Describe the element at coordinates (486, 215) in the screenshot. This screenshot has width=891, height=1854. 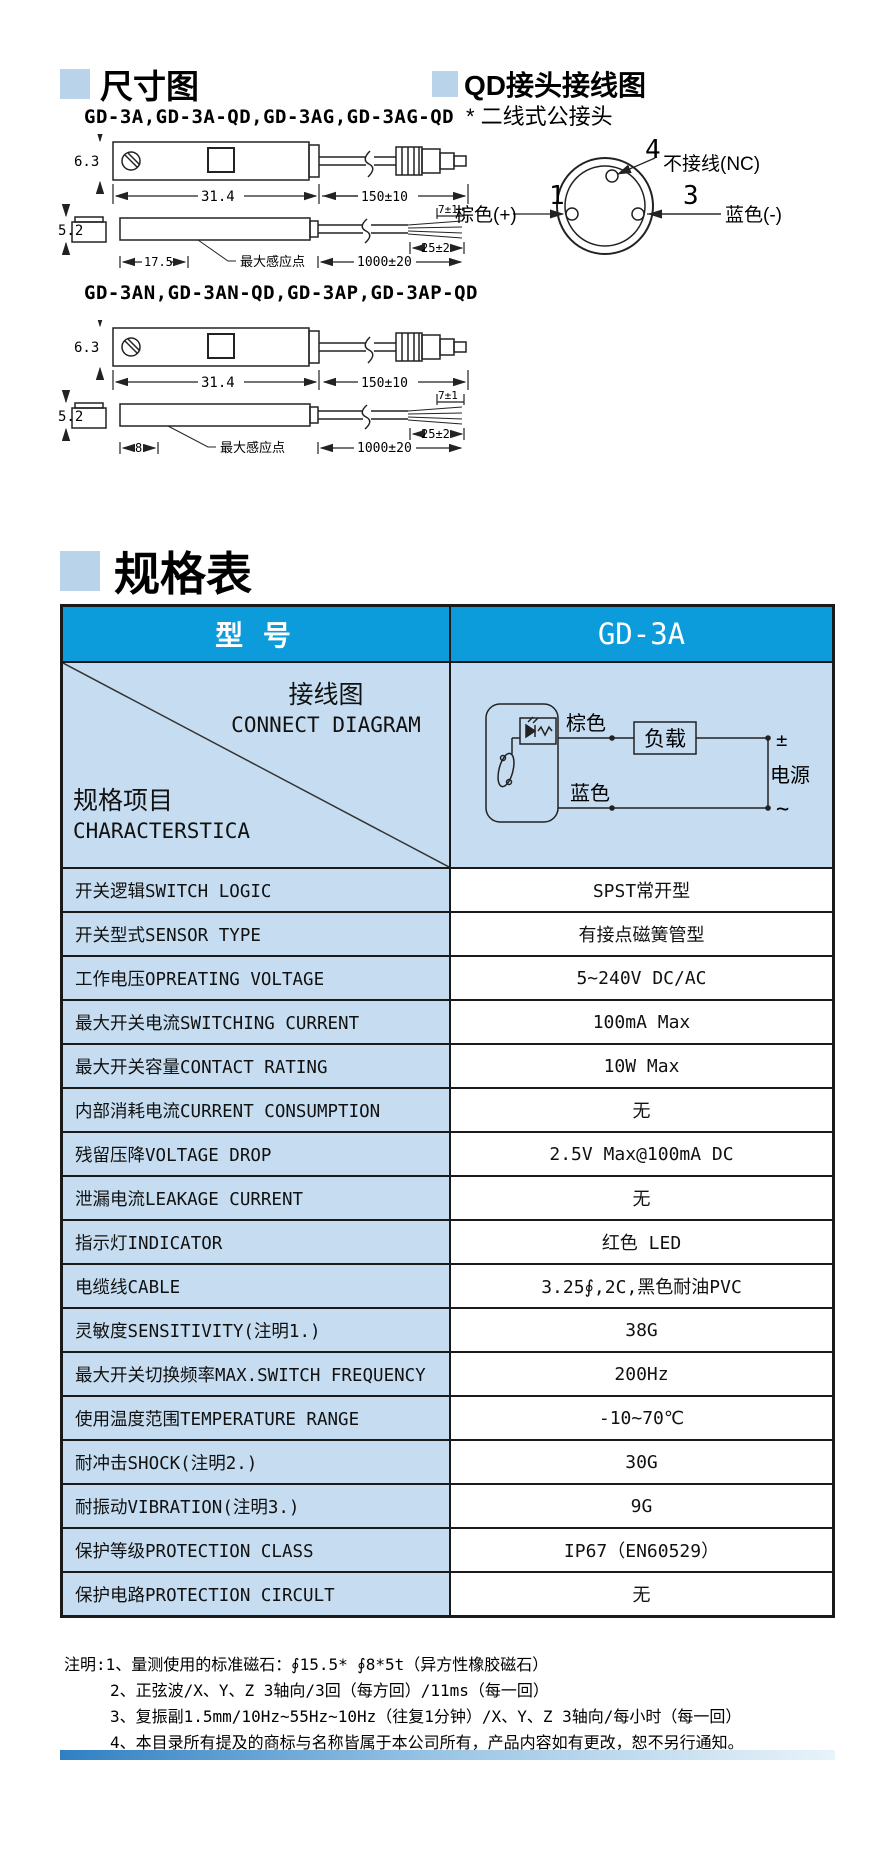
I see `pin1-label: 棕色(+)` at that location.